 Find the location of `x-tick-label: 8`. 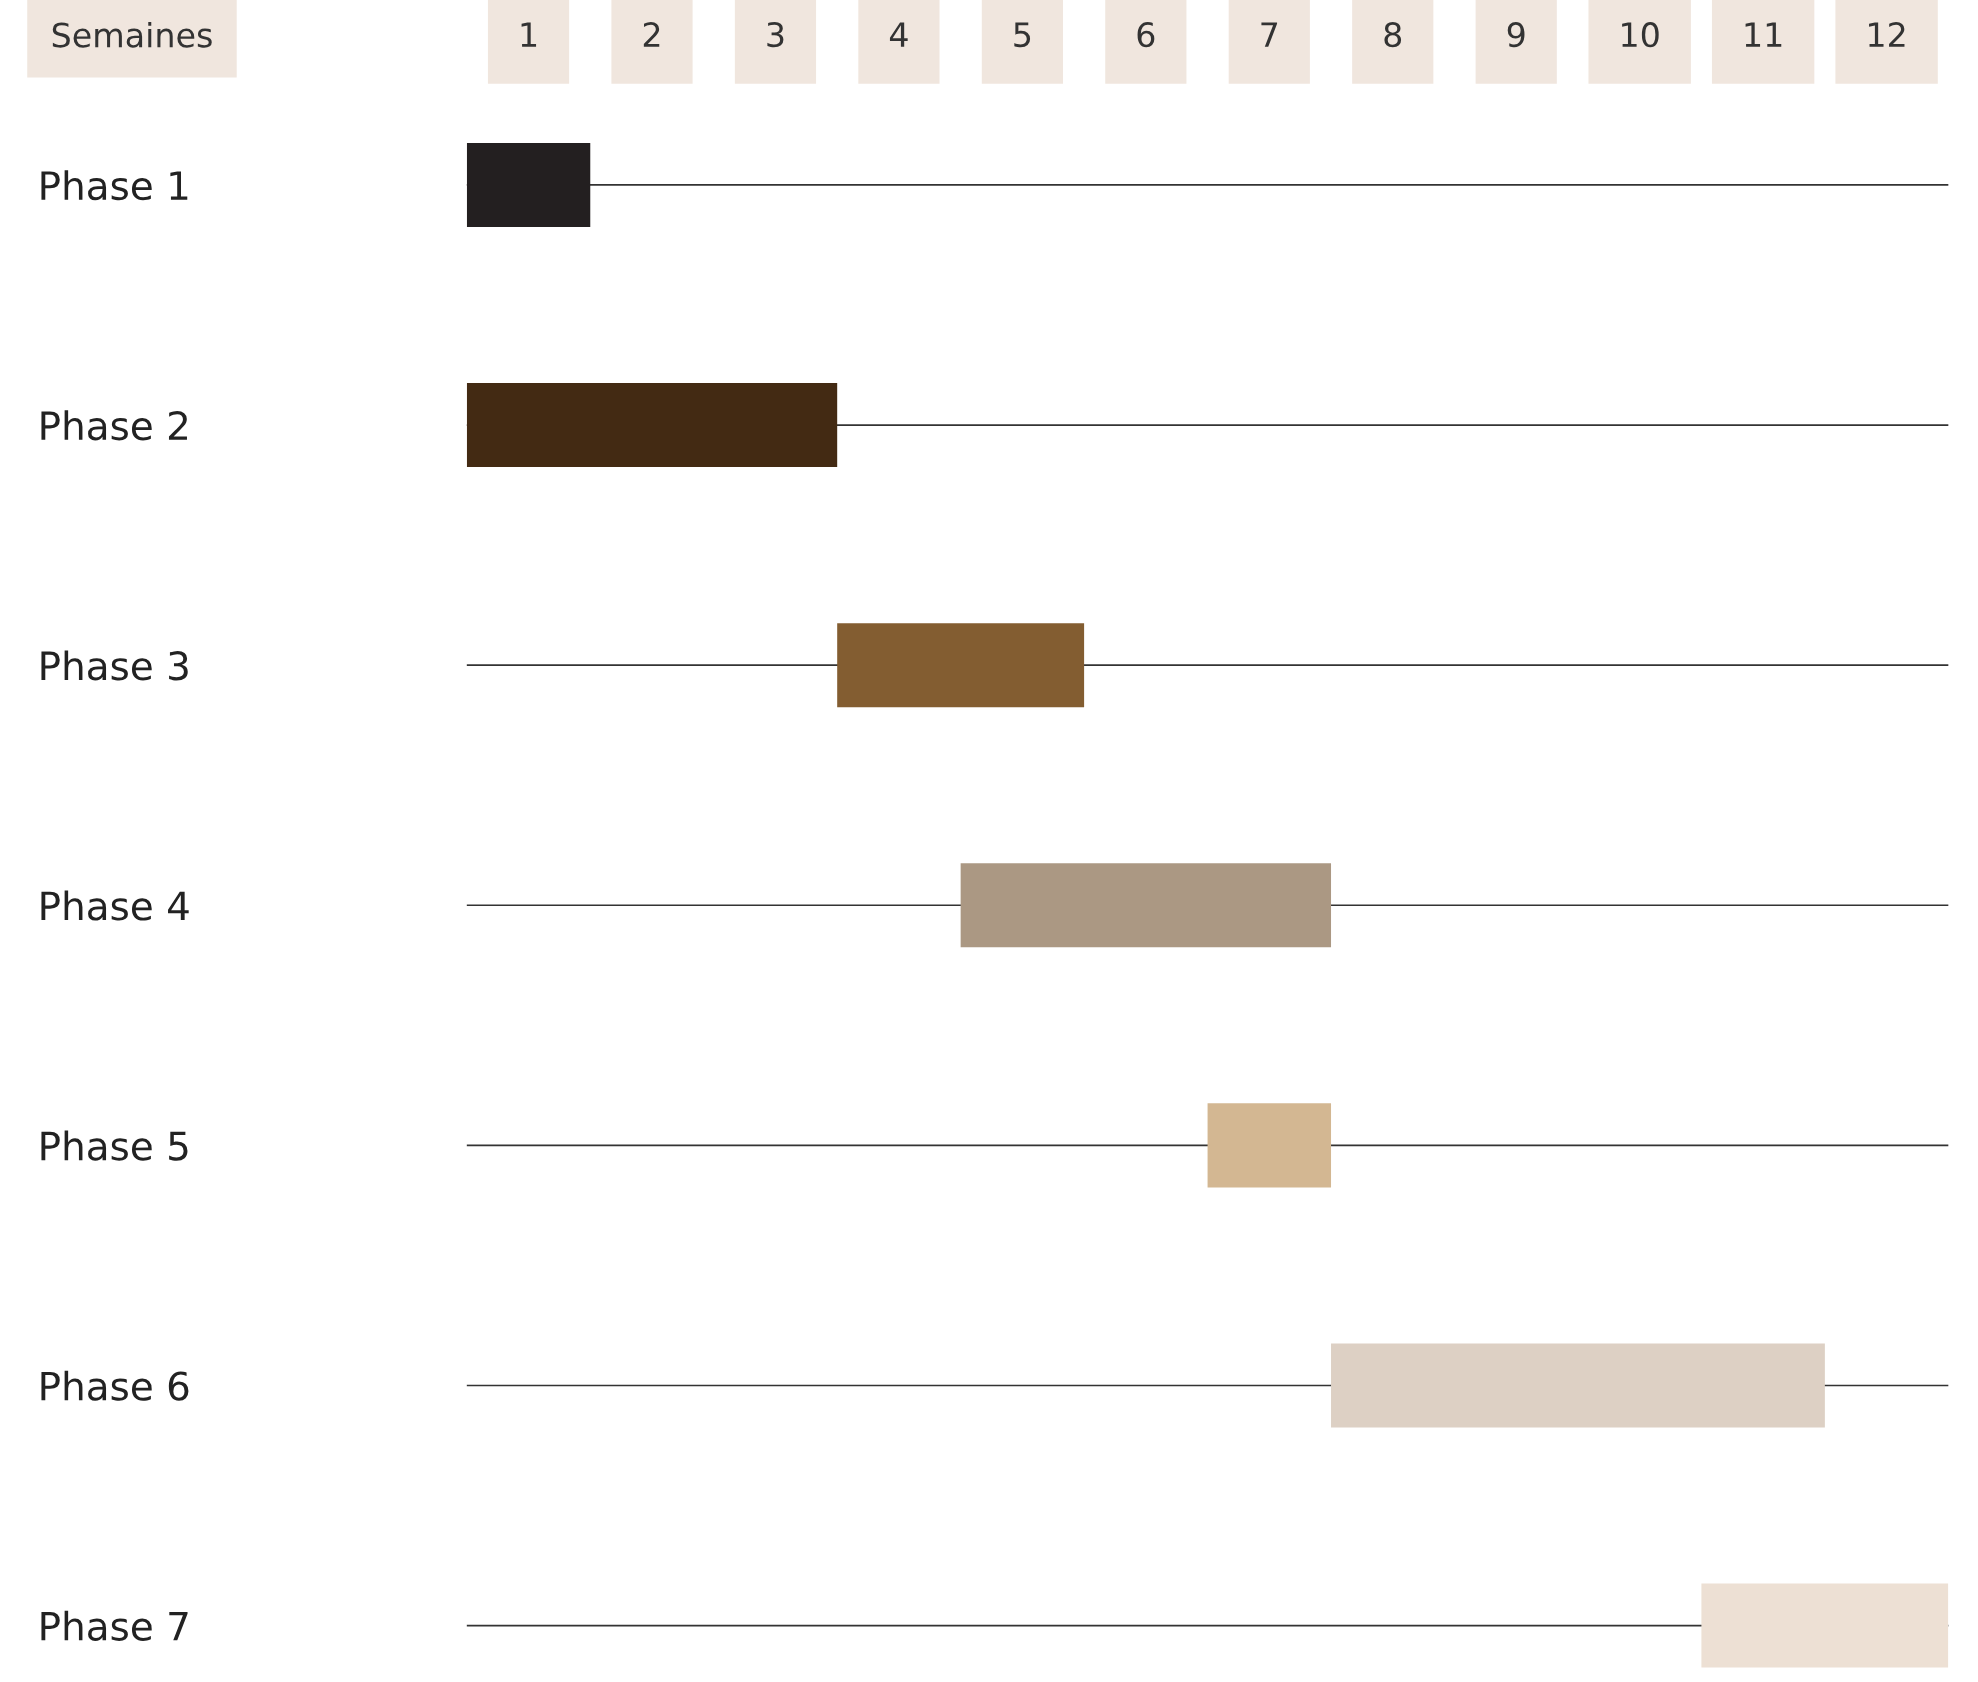

x-tick-label: 8 is located at coordinates (1393, 35).